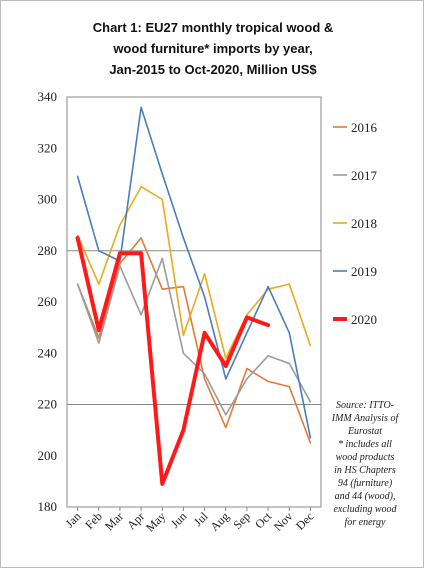 The image size is (426, 570). Describe the element at coordinates (48, 352) in the screenshot. I see `y-tick-label: 240` at that location.